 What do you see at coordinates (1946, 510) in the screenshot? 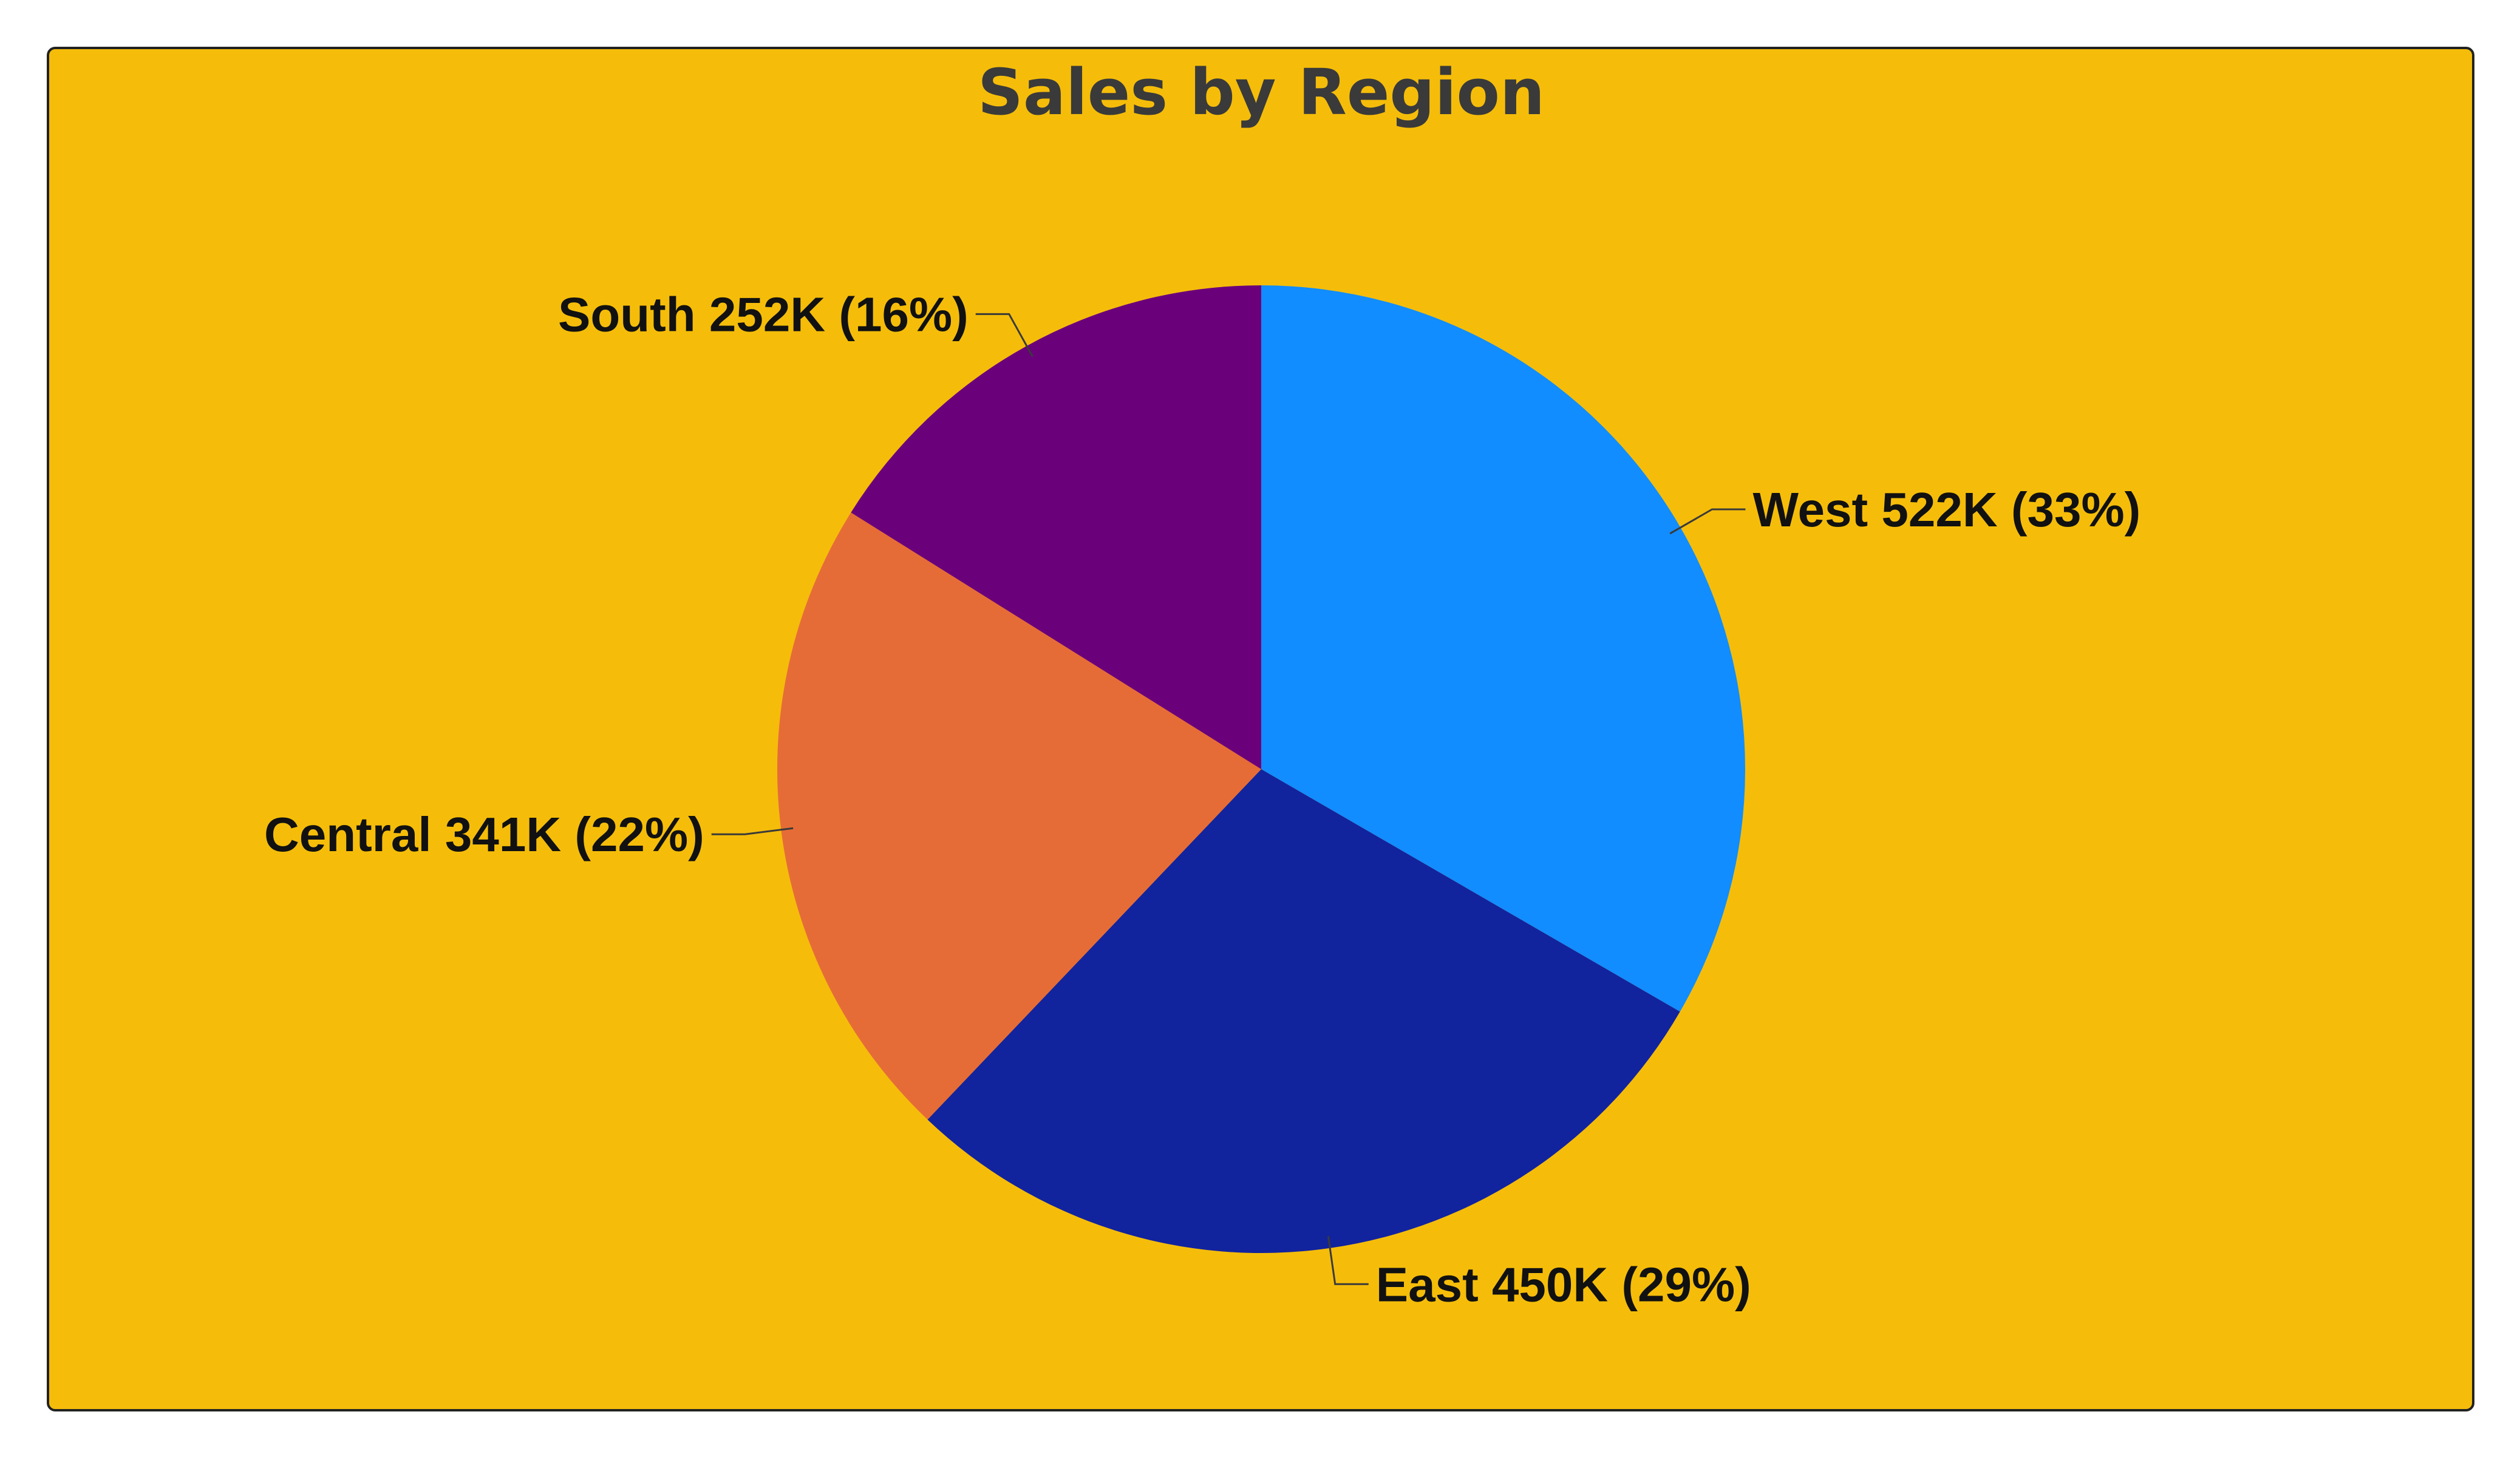
I see `slice-label-west: West 522K (33%)` at bounding box center [1946, 510].